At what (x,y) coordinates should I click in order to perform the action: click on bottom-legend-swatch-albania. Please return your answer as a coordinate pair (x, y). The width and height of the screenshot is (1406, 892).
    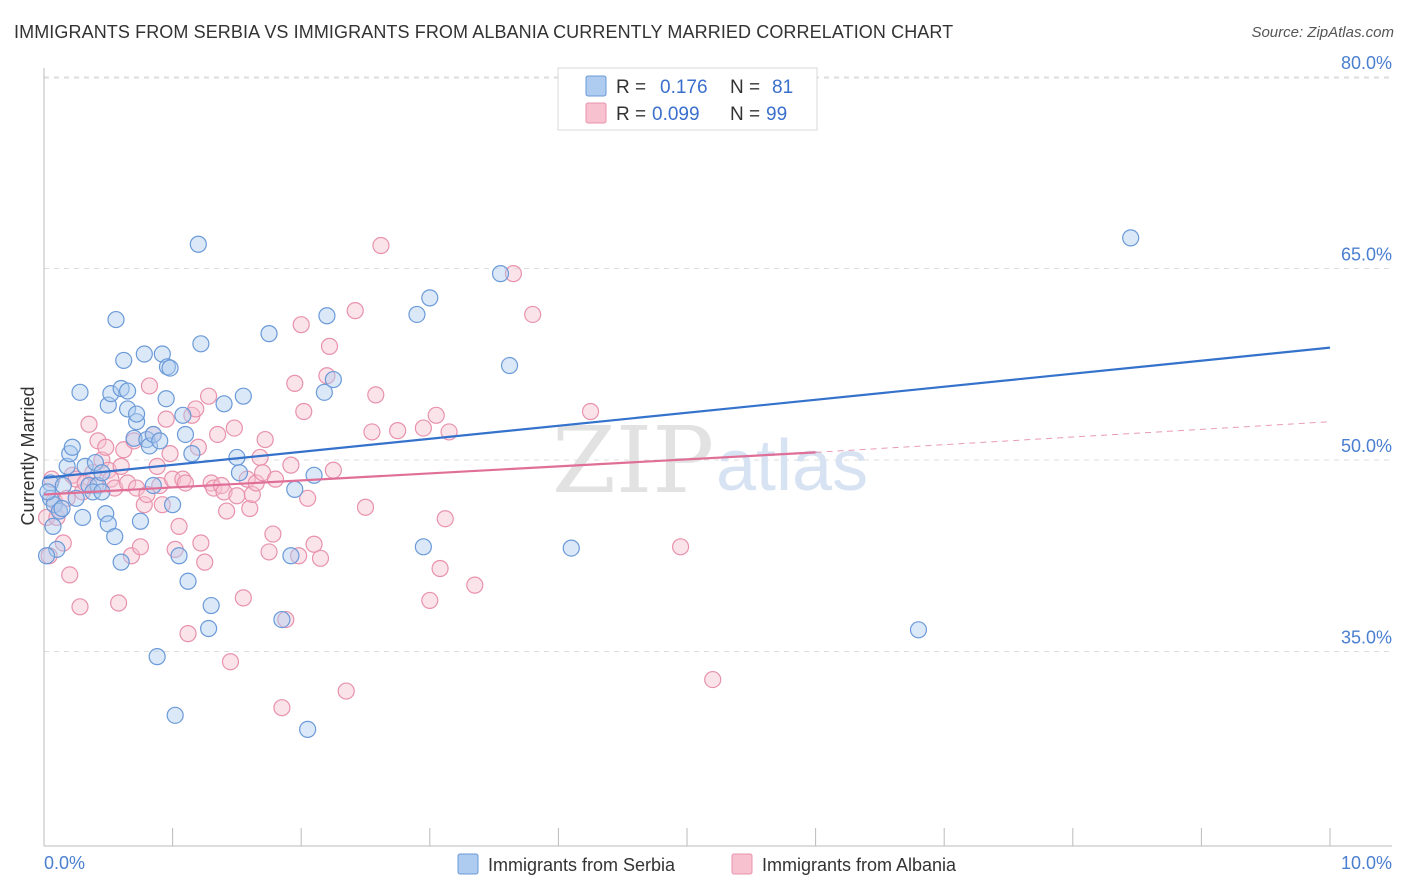
    Looking at the image, I should click on (742, 864).